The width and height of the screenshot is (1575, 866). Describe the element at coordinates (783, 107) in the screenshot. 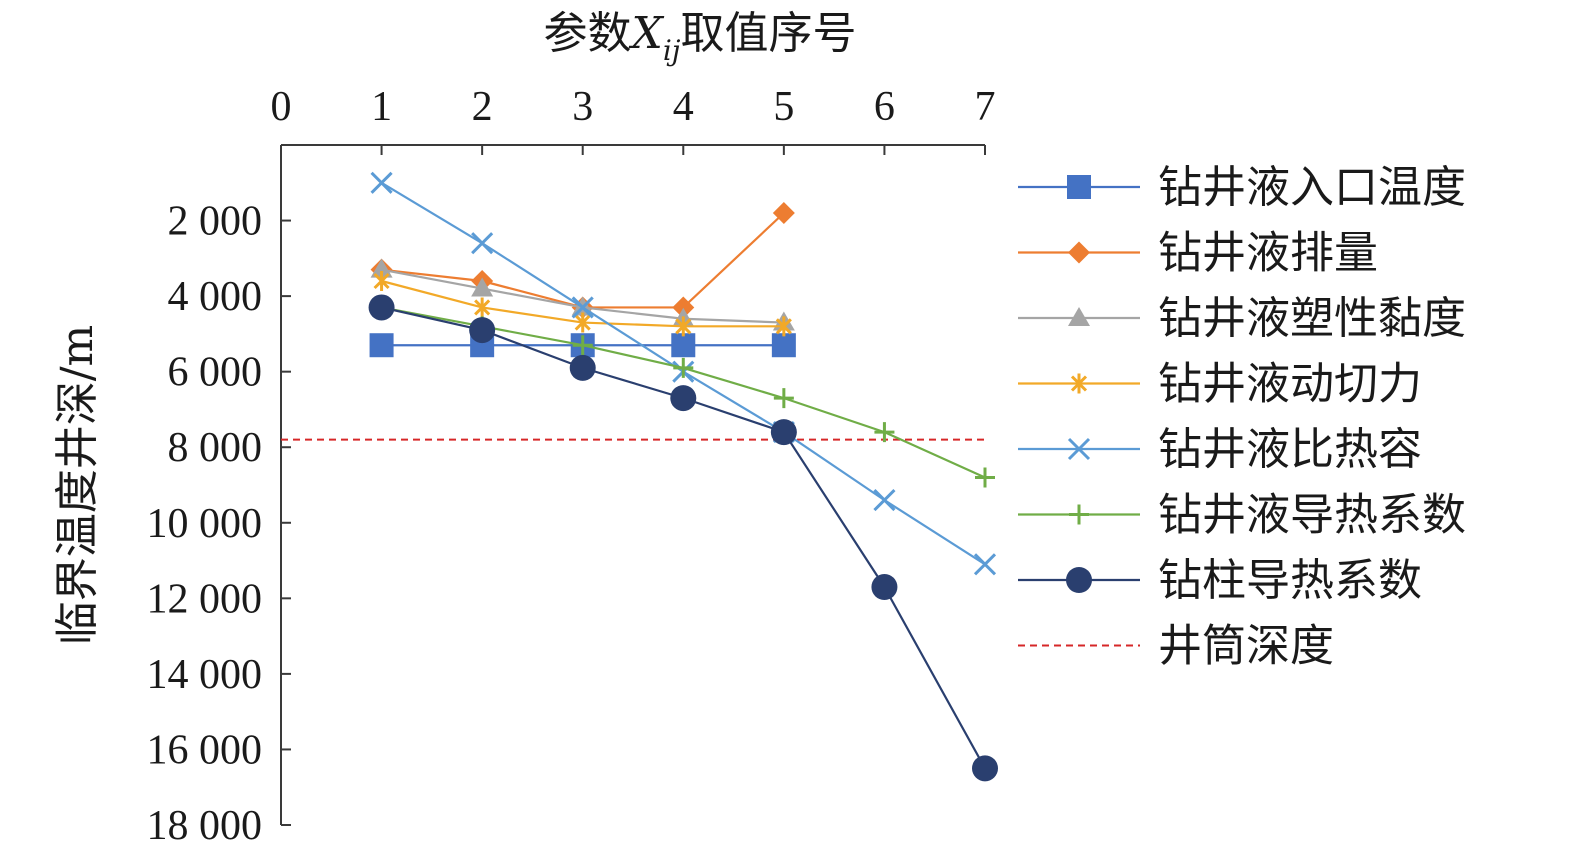

I see `x-tick-label: 5` at that location.